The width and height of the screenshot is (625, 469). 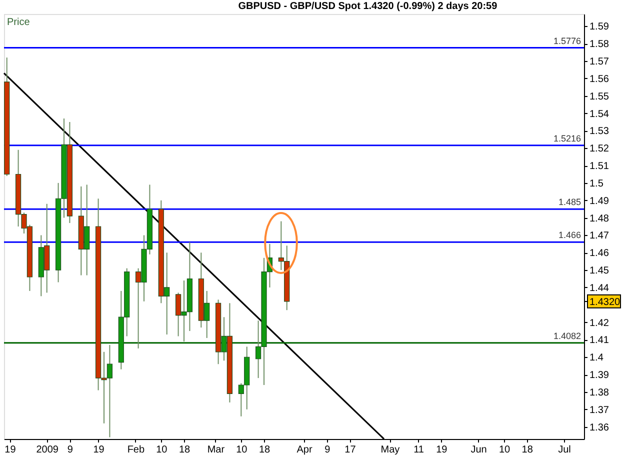 I want to click on ref-line-label: 1.485, so click(x=569, y=202).